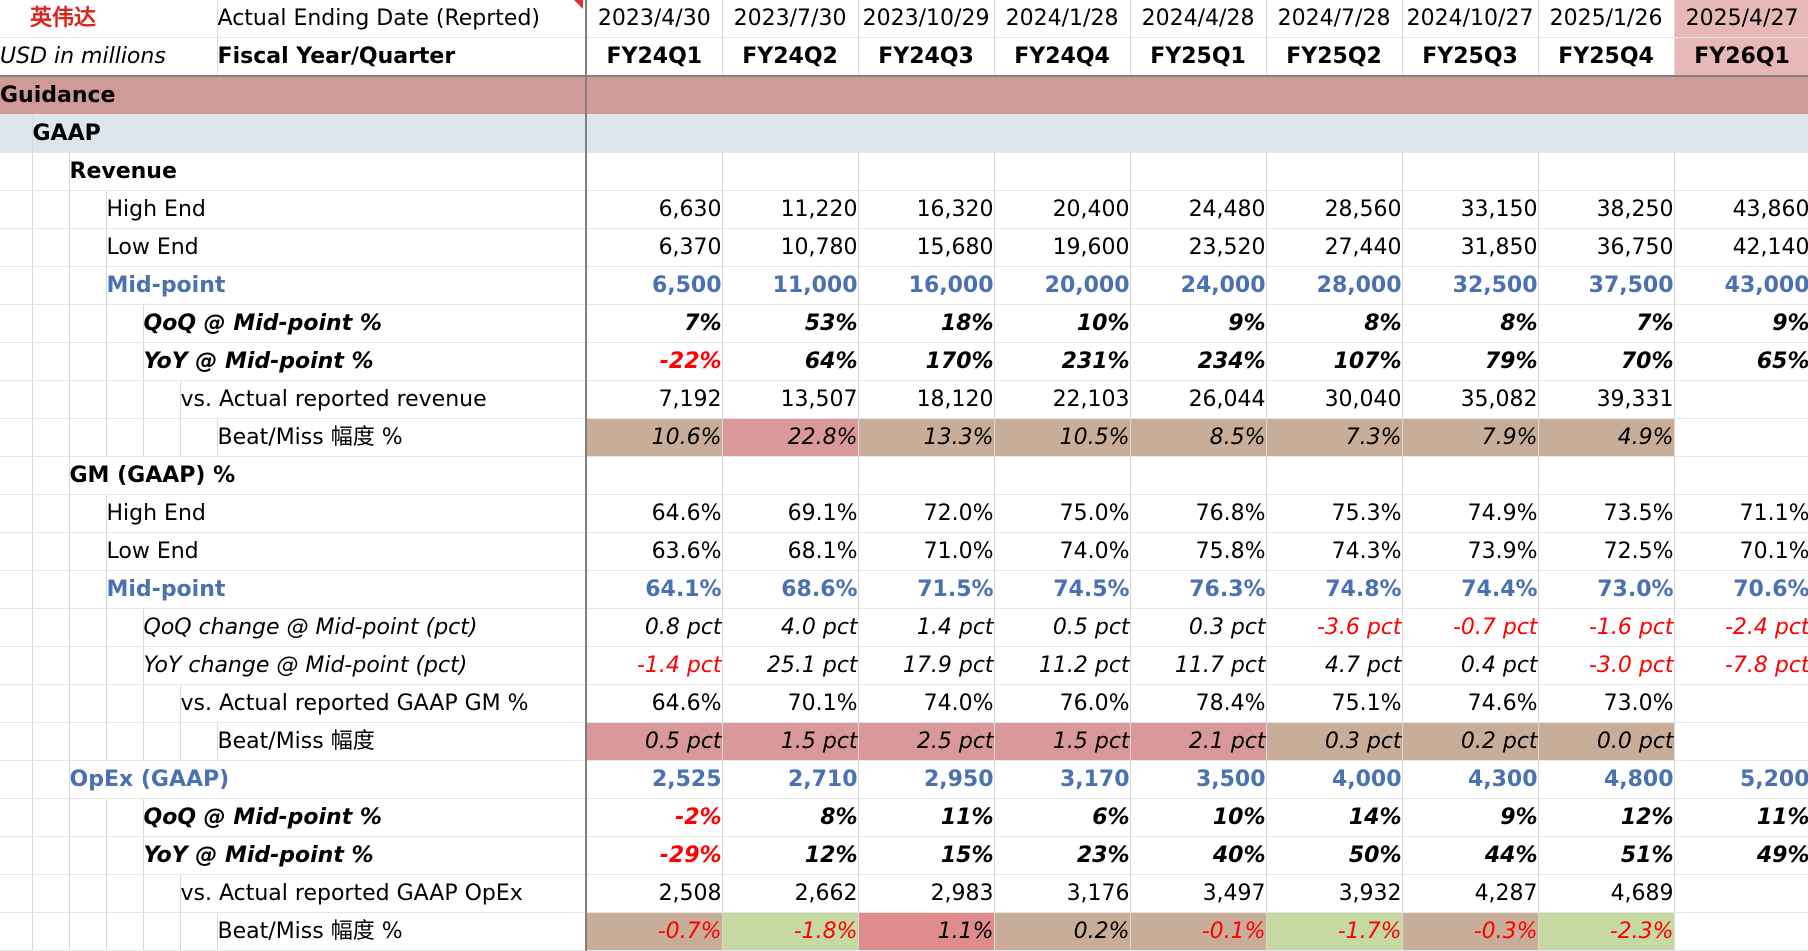  I want to click on gm-beat-row-value: 1.5 pct, so click(790, 741).